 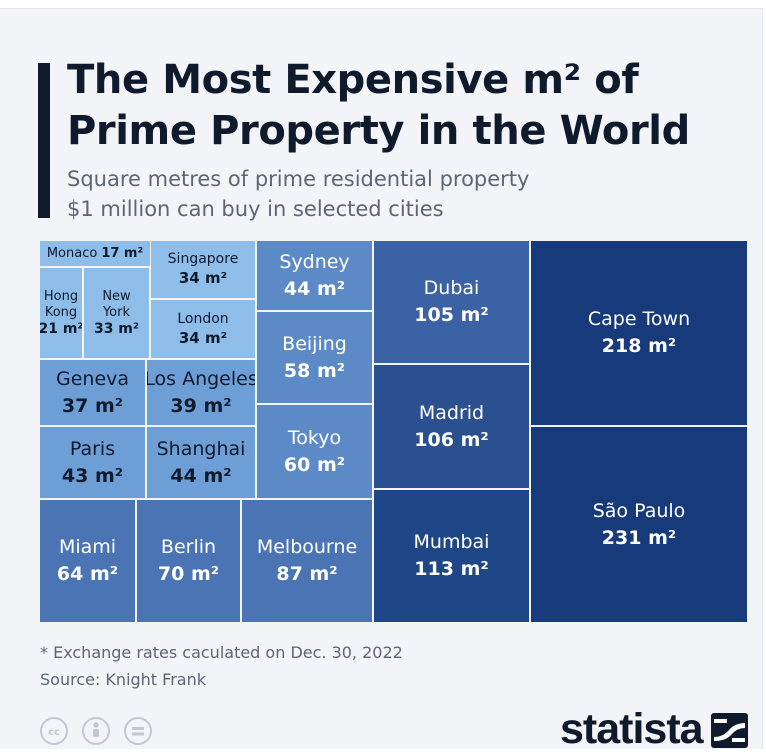 I want to click on cc-icon: cc, so click(x=54, y=731).